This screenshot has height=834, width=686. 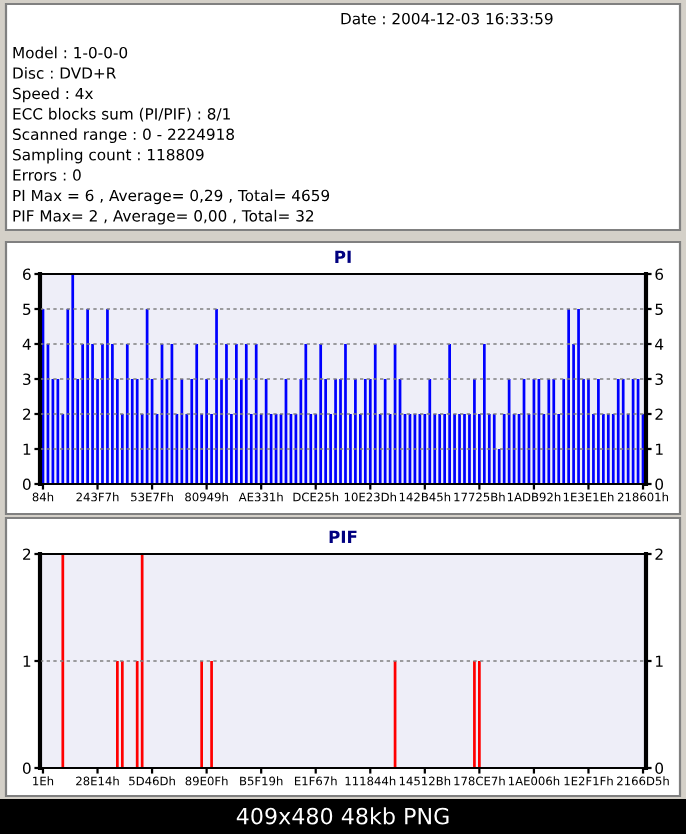 I want to click on chart-title: PI, so click(x=343, y=256).